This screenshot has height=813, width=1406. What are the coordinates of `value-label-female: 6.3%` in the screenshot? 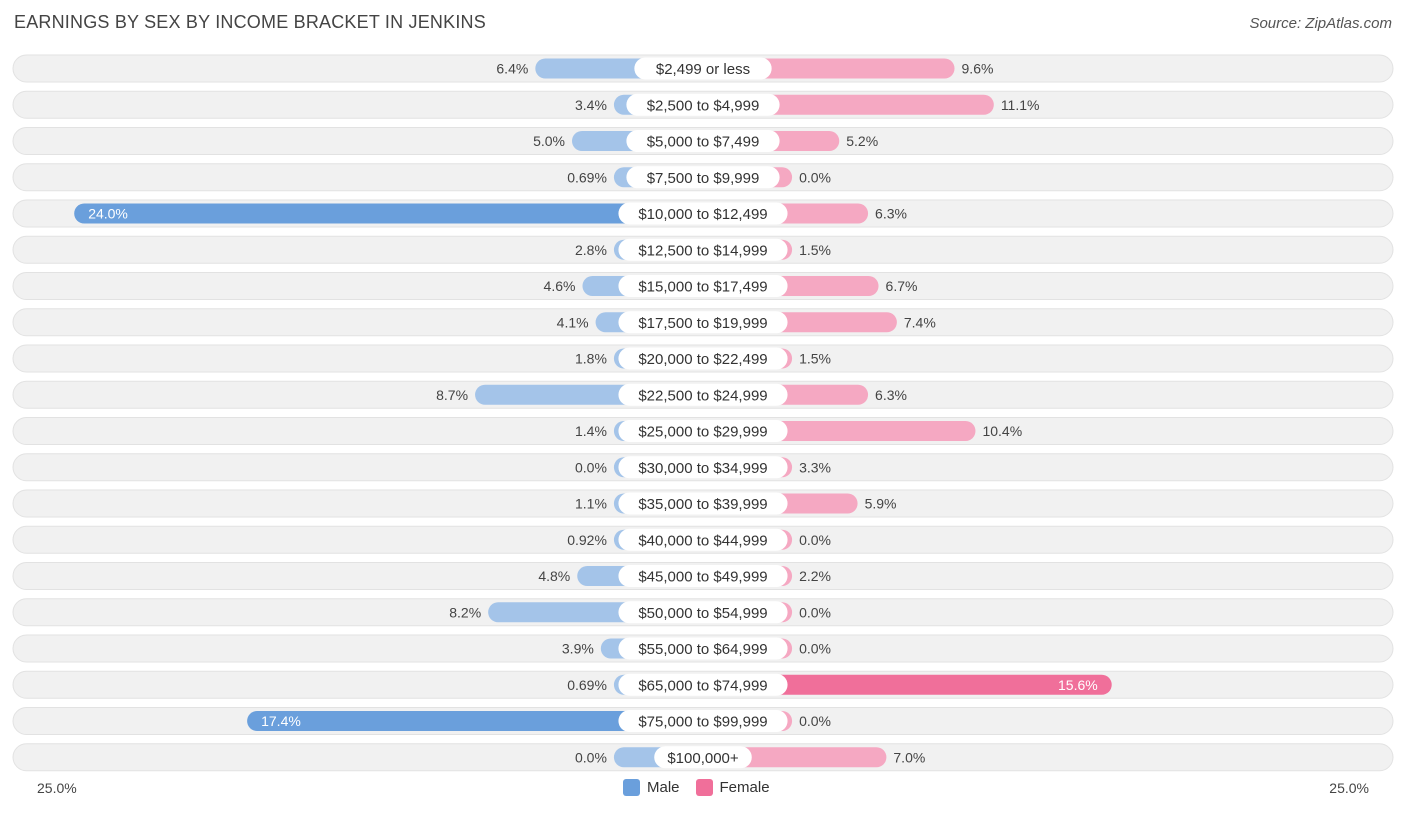 It's located at (891, 214).